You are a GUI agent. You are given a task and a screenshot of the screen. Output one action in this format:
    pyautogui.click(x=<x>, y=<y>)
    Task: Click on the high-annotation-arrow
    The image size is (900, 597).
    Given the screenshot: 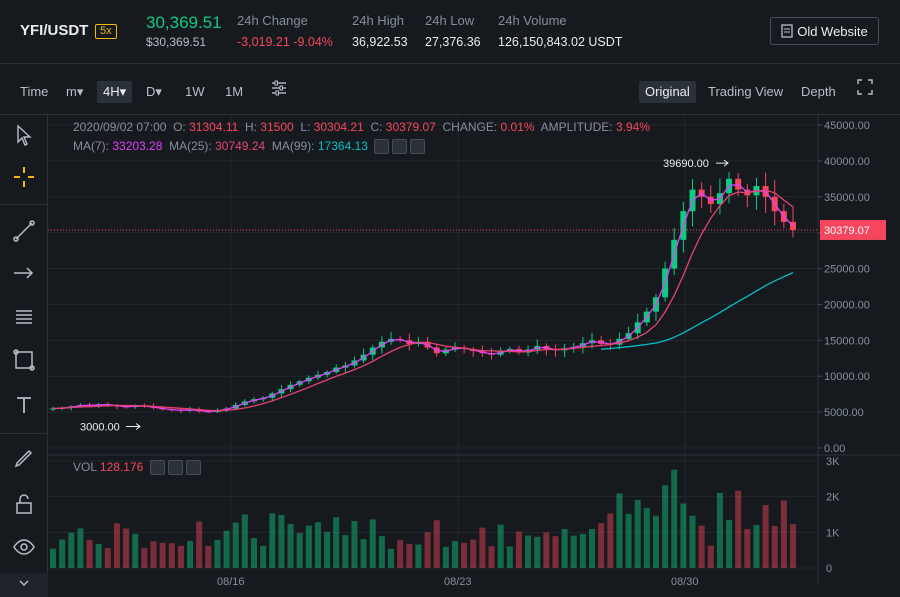 What is the action you would take?
    pyautogui.click(x=722, y=163)
    